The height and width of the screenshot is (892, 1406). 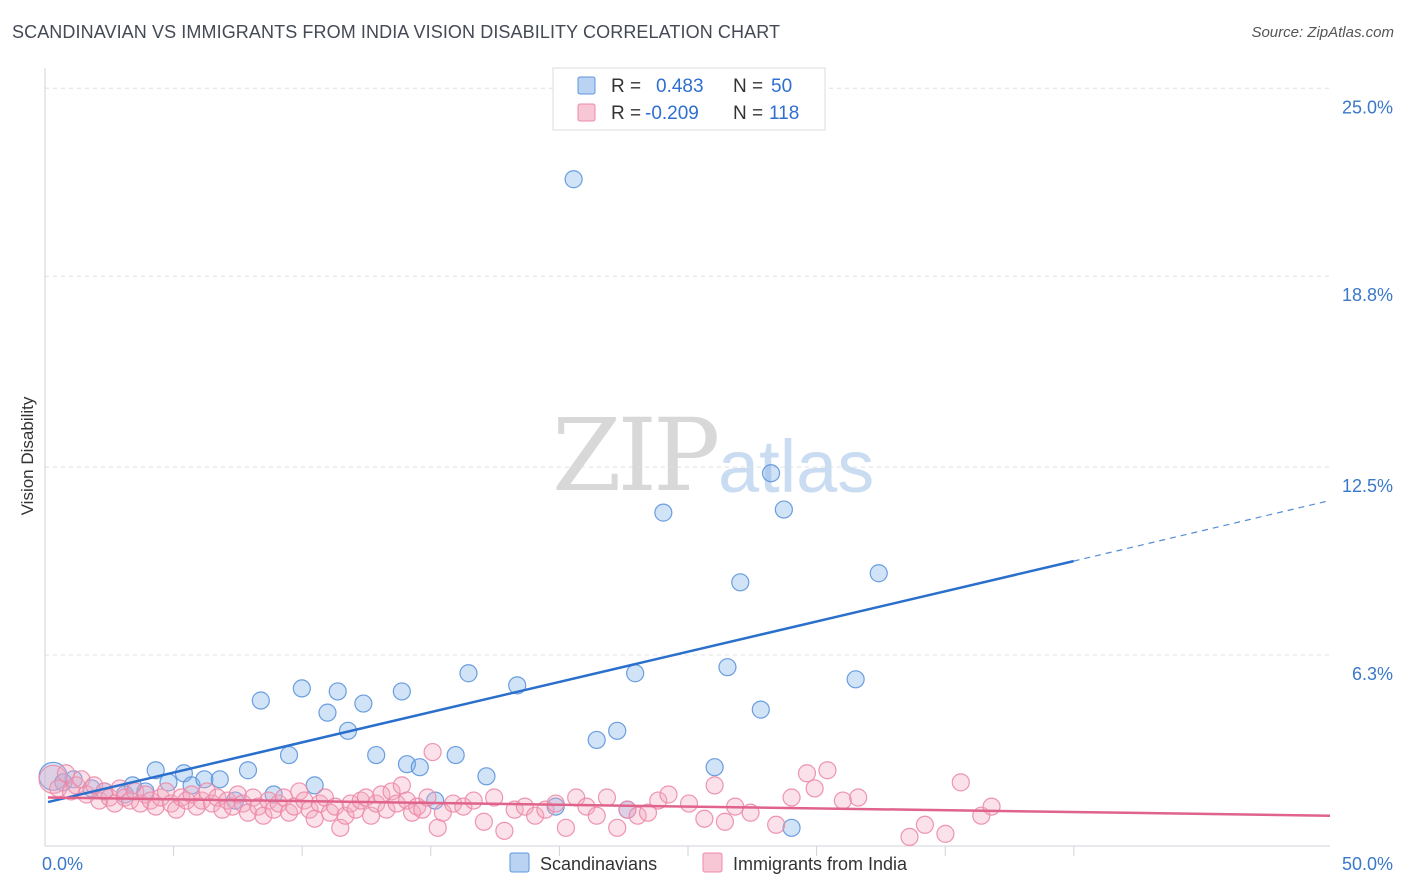 I want to click on legend-top: R = 0.483 N = 50 R = -0.209 N = 118, so click(x=689, y=99).